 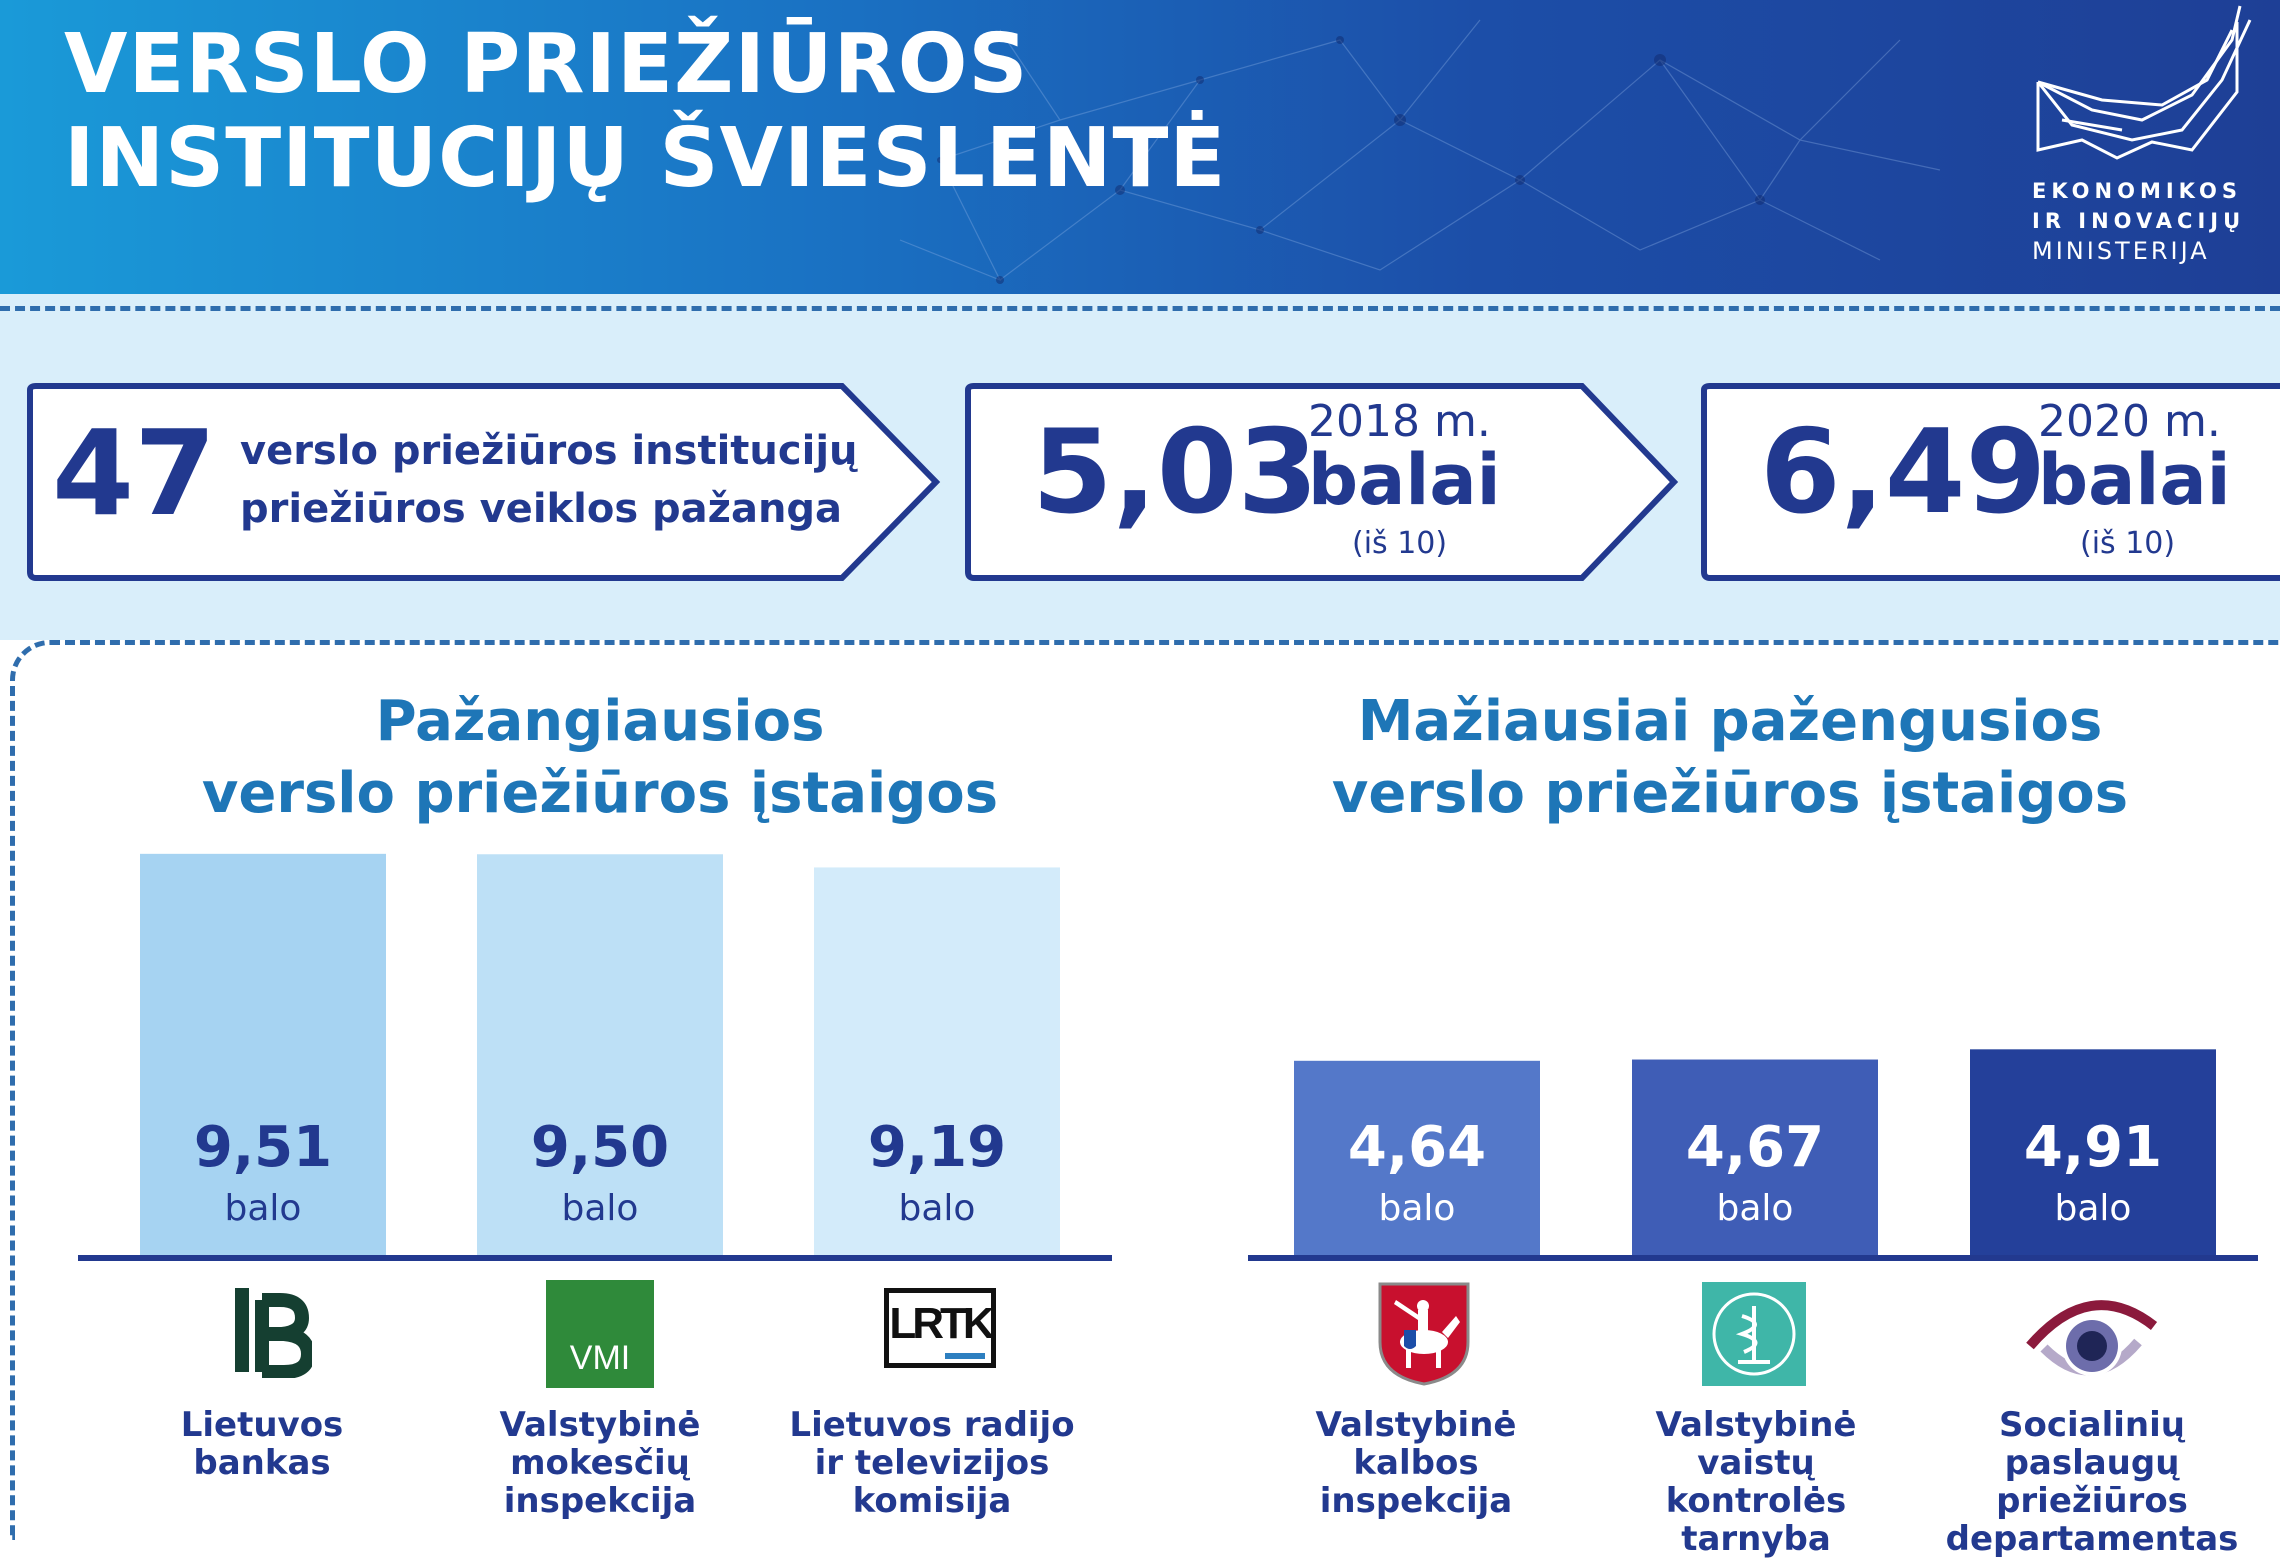 I want to click on worst-title-line-2: verslo priežiūros įstaigos, so click(x=1730, y=793).